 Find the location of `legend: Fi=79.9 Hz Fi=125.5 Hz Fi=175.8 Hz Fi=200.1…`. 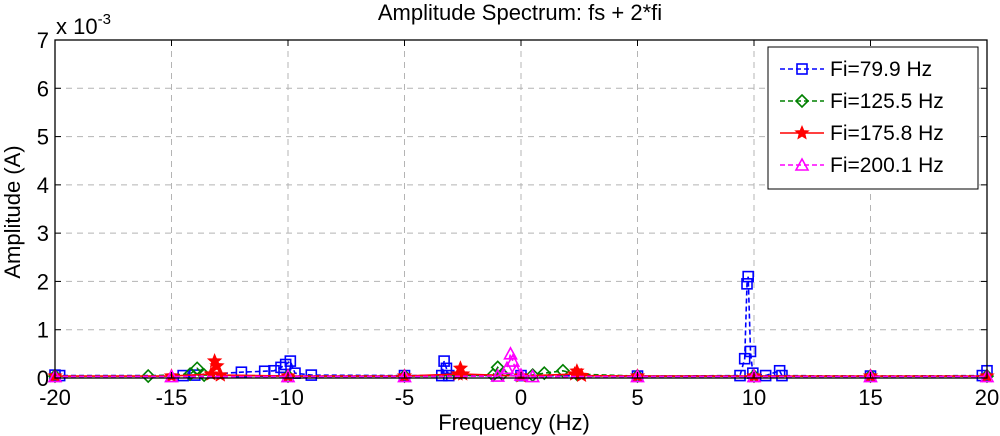

legend: Fi=79.9 Hz Fi=125.5 Hz Fi=175.8 Hz Fi=200.1… is located at coordinates (873, 118).